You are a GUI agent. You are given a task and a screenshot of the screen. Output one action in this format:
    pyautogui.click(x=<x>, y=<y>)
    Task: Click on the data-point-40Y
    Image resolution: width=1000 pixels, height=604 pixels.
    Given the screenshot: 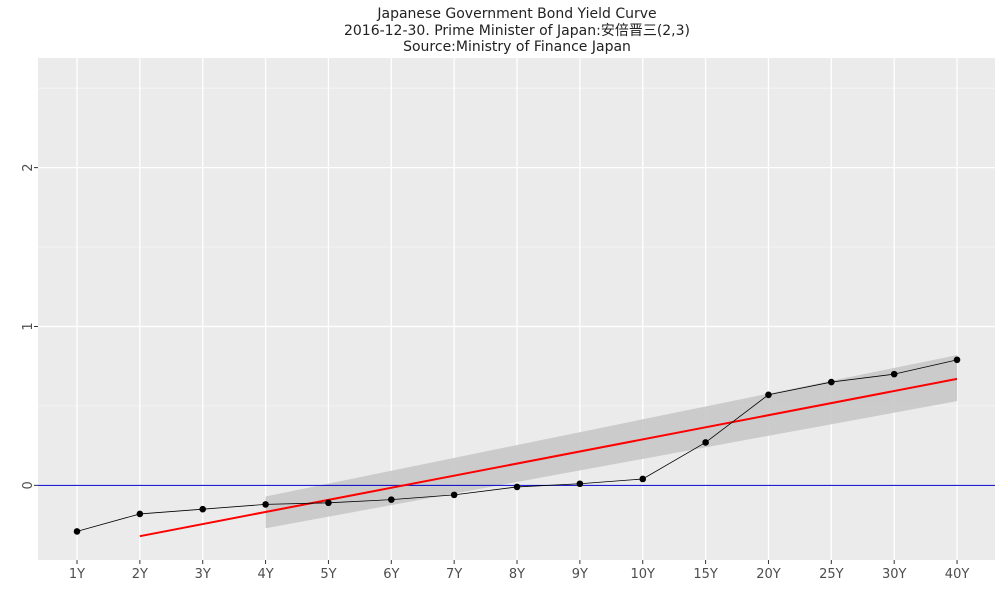 What is the action you would take?
    pyautogui.click(x=957, y=360)
    